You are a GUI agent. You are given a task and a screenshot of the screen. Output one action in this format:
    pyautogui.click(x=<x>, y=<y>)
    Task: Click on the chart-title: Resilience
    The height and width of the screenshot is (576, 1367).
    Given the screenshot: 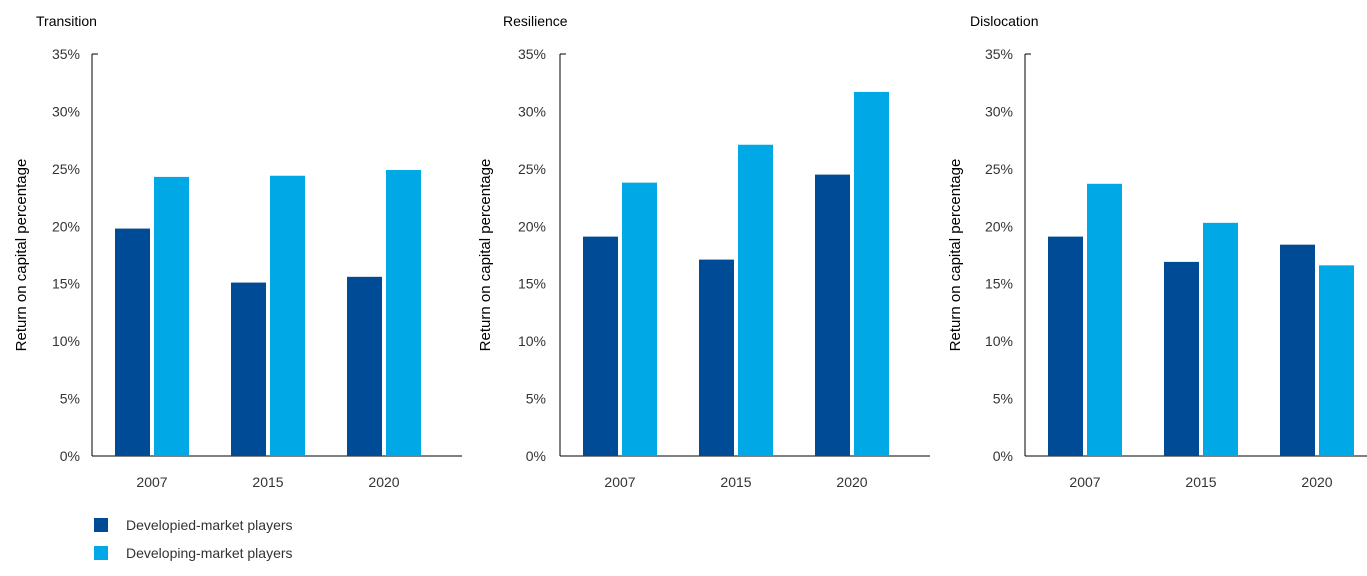 What is the action you would take?
    pyautogui.click(x=535, y=21)
    